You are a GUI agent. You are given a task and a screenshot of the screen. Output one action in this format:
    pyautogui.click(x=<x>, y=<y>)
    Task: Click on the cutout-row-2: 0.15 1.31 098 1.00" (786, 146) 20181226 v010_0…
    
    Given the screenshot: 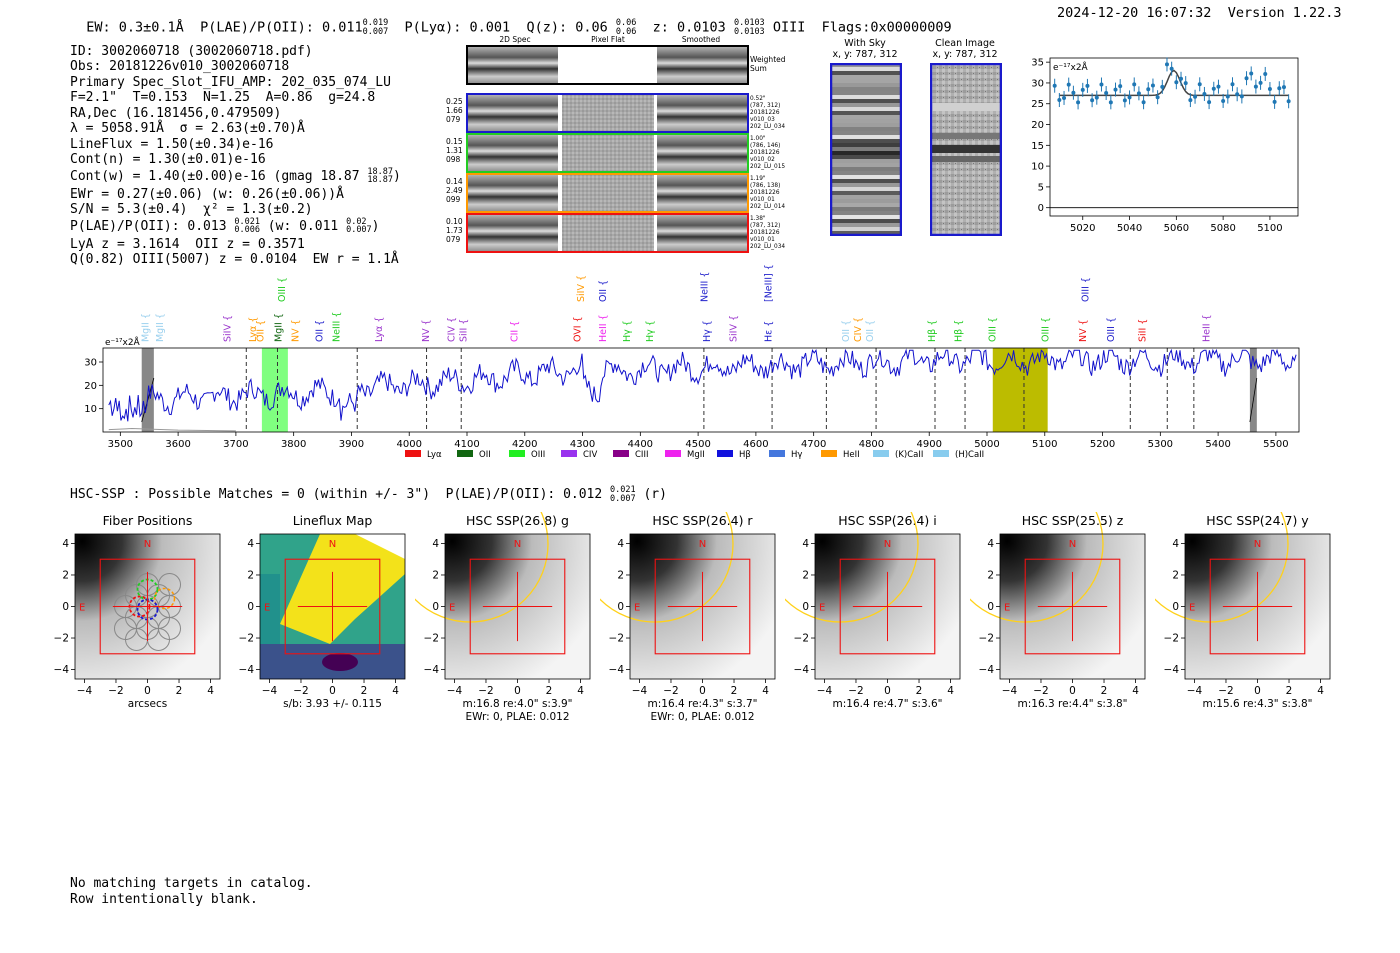 What is the action you would take?
    pyautogui.click(x=615, y=153)
    